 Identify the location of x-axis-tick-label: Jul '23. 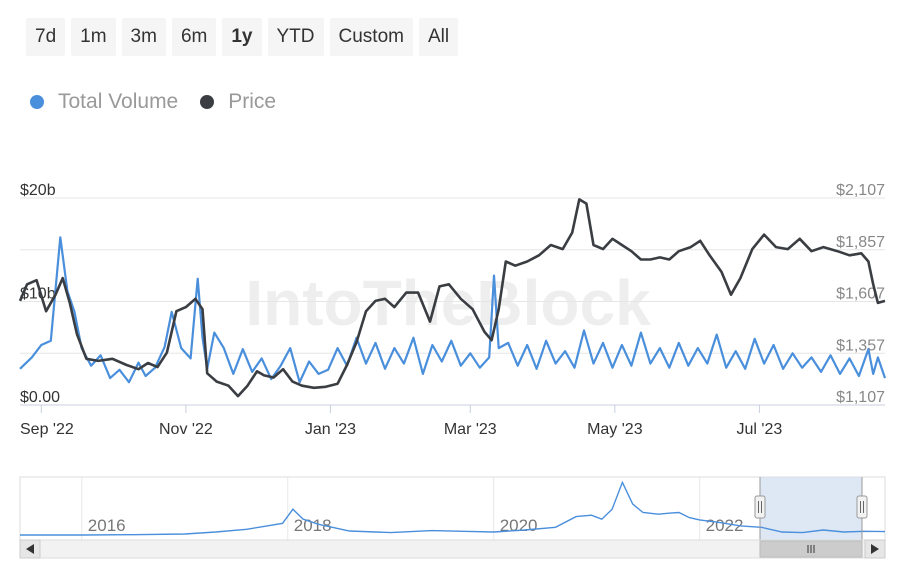
(760, 429).